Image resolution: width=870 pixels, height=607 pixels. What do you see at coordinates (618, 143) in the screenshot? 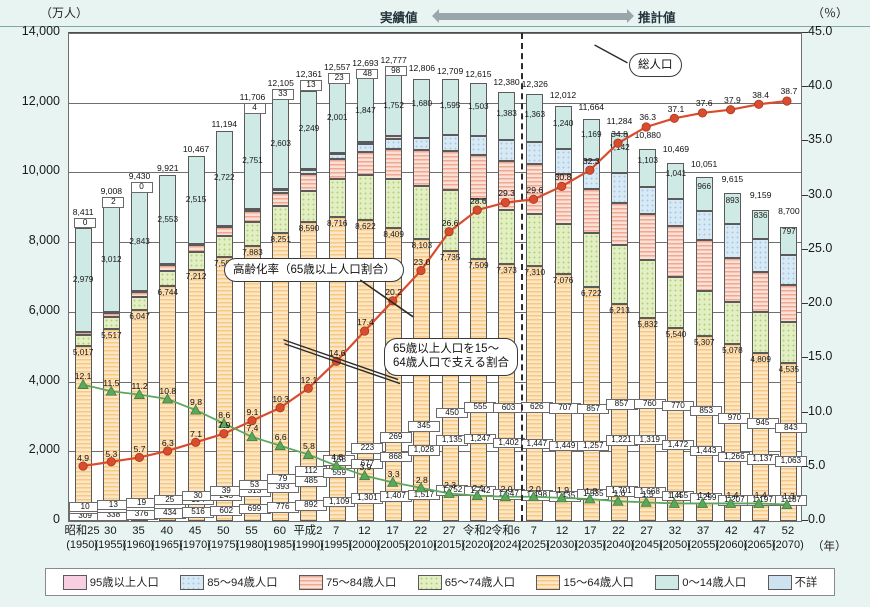
I see `aging-rate-point` at bounding box center [618, 143].